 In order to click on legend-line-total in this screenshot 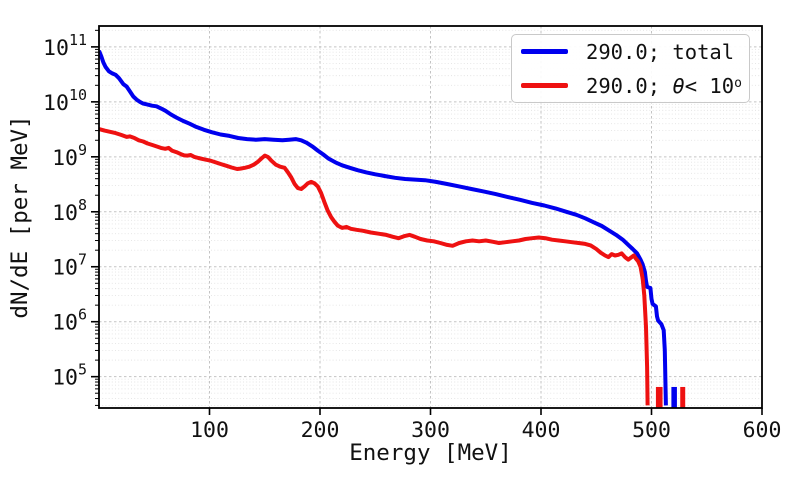, I will do `click(544, 51)`.